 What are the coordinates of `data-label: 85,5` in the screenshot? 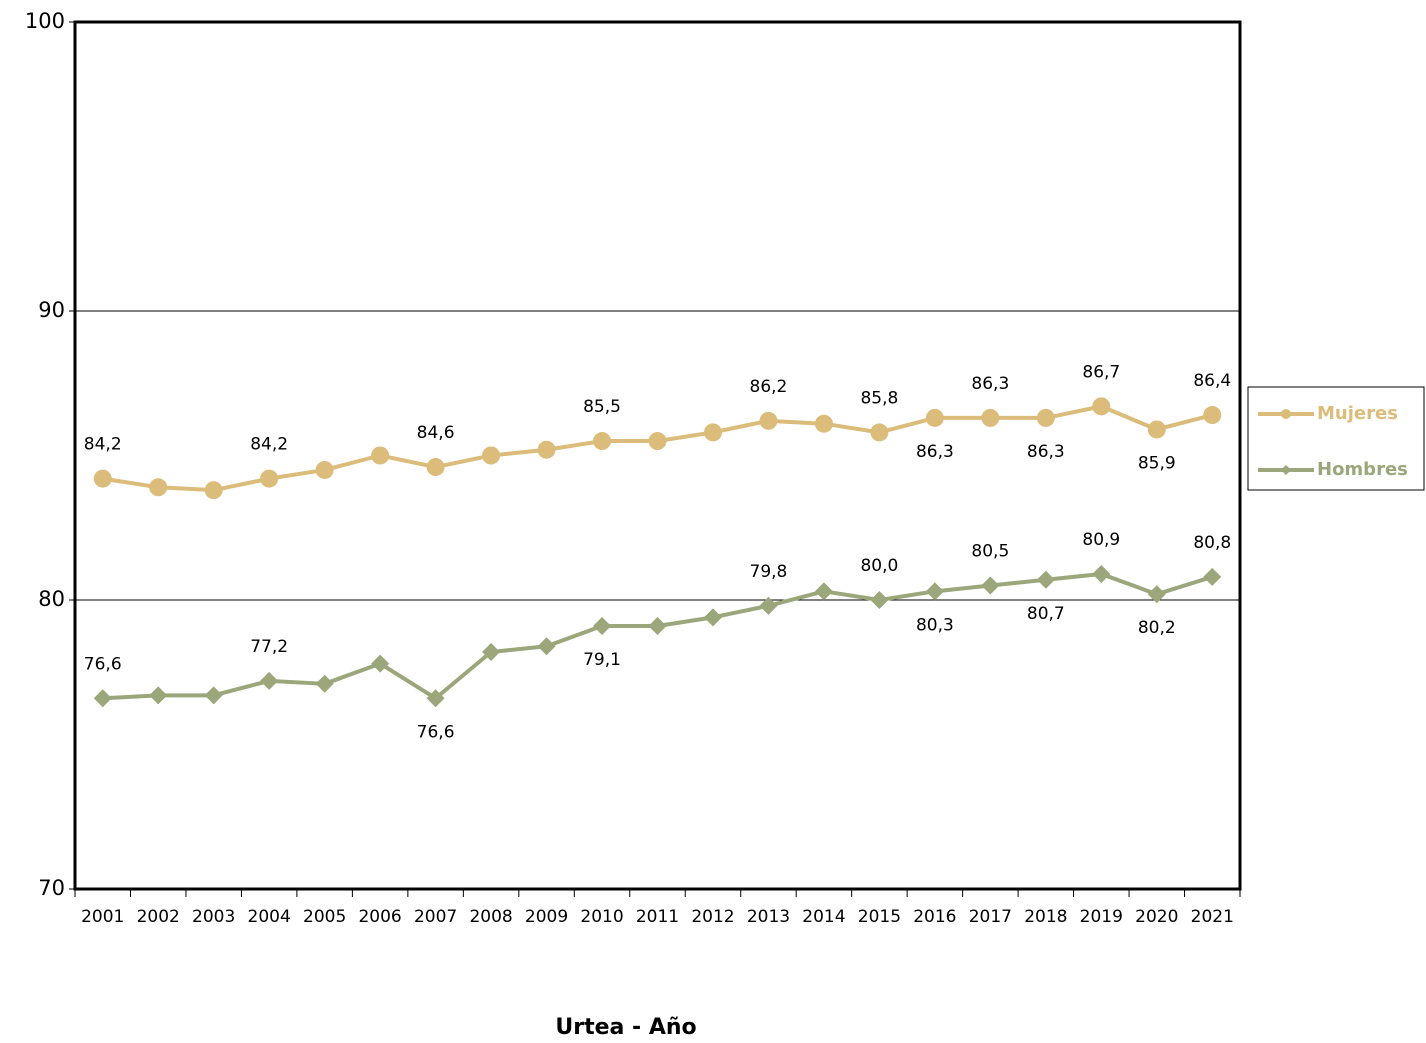 It's located at (602, 407).